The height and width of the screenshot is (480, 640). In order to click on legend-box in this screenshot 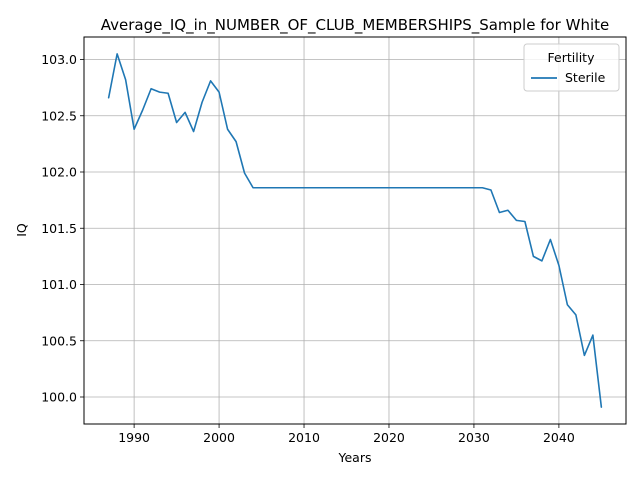, I will do `click(571, 67)`.